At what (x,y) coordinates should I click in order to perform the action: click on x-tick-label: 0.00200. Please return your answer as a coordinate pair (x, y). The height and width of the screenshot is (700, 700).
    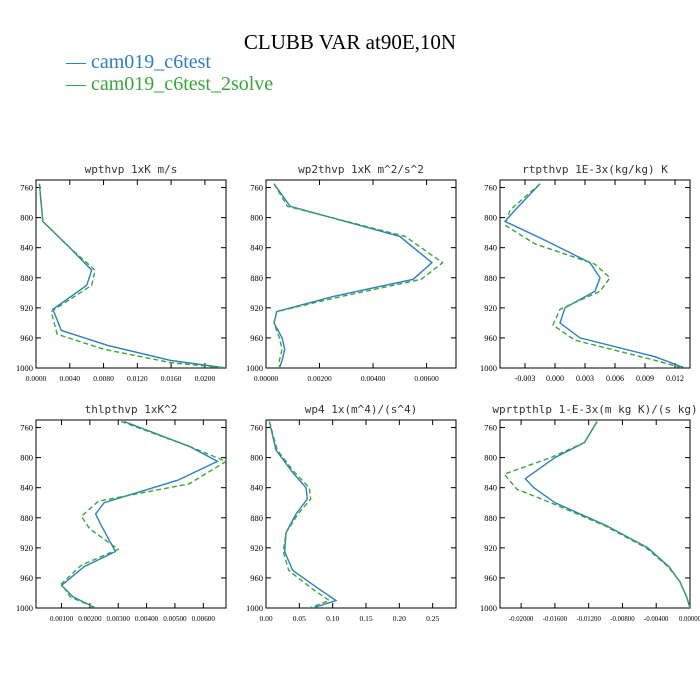
    Looking at the image, I should click on (319, 378).